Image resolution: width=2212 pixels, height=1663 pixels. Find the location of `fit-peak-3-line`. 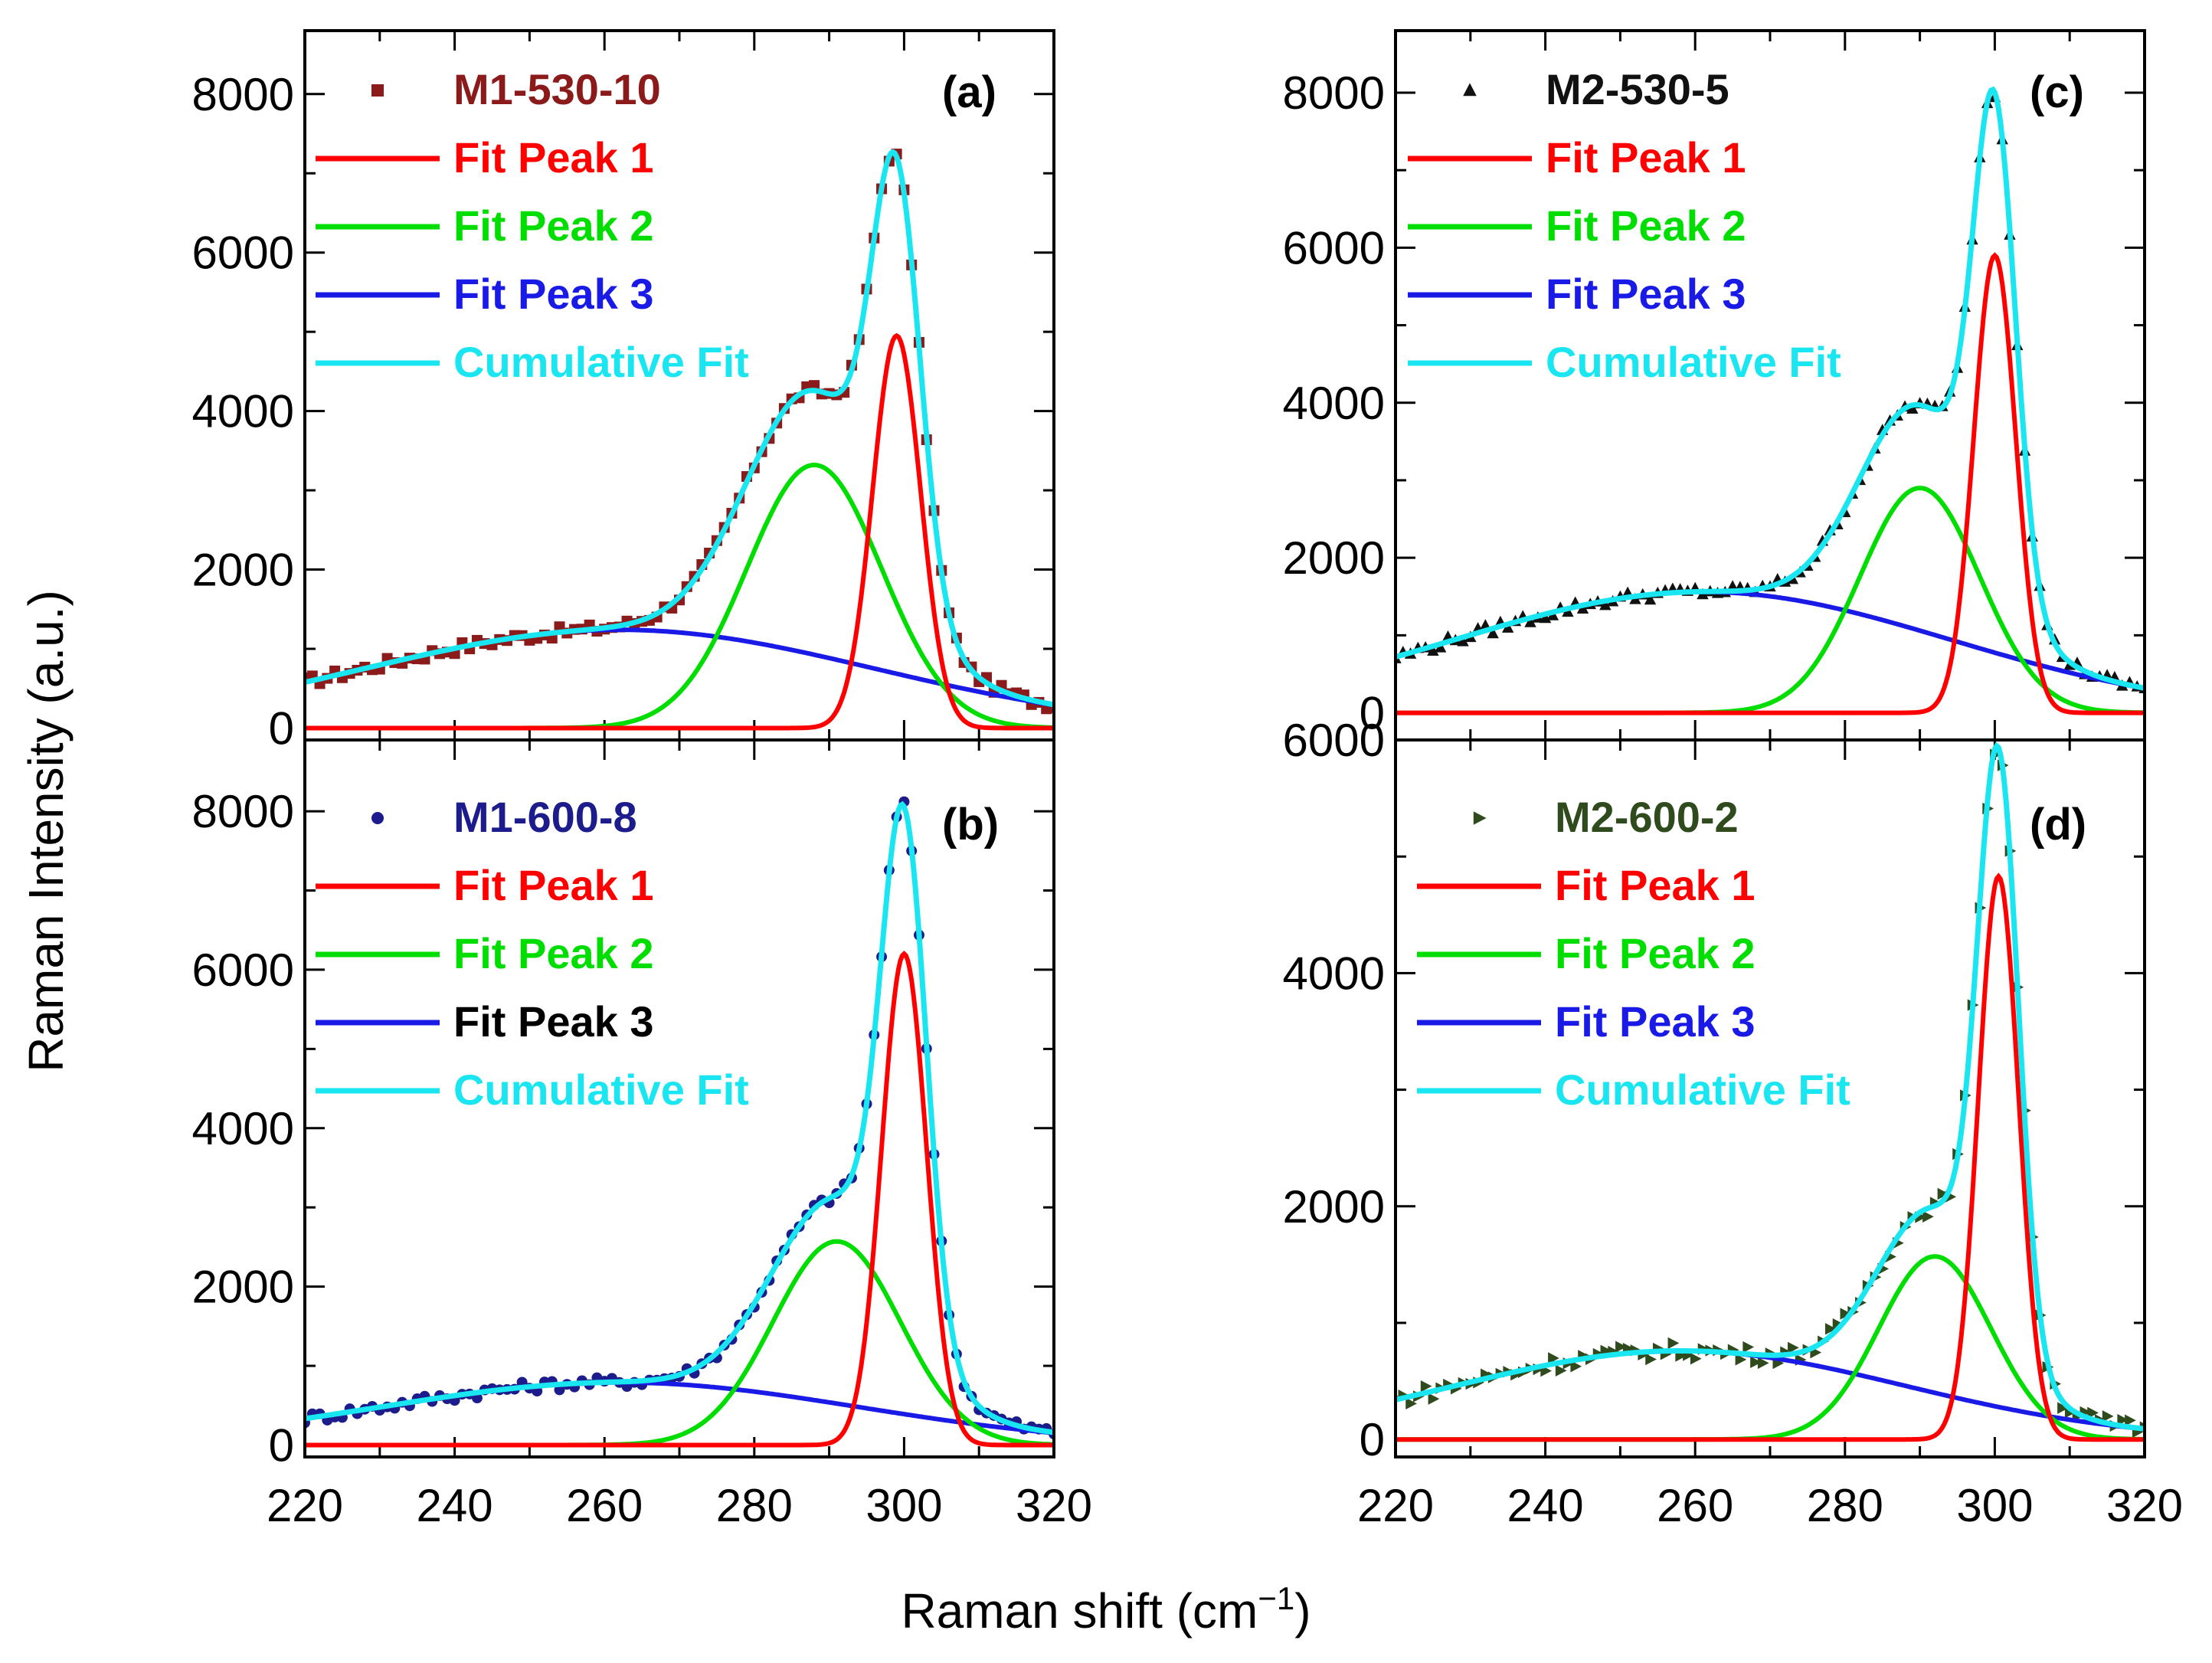

fit-peak-3-line is located at coordinates (1771, 1390).